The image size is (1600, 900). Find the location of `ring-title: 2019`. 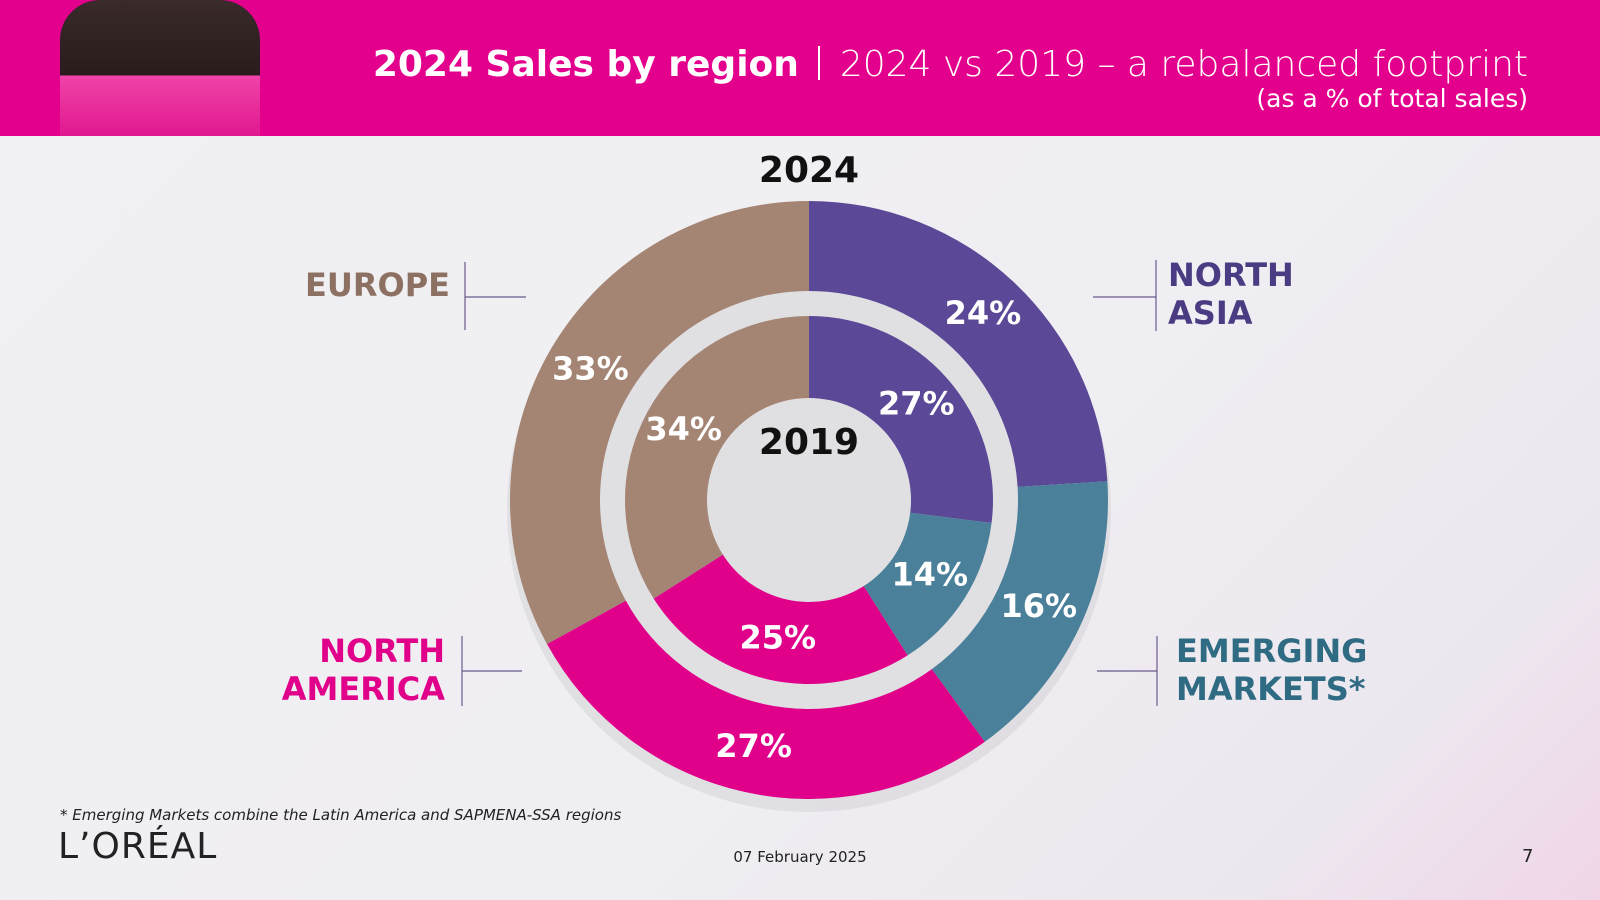

ring-title: 2019 is located at coordinates (809, 442).